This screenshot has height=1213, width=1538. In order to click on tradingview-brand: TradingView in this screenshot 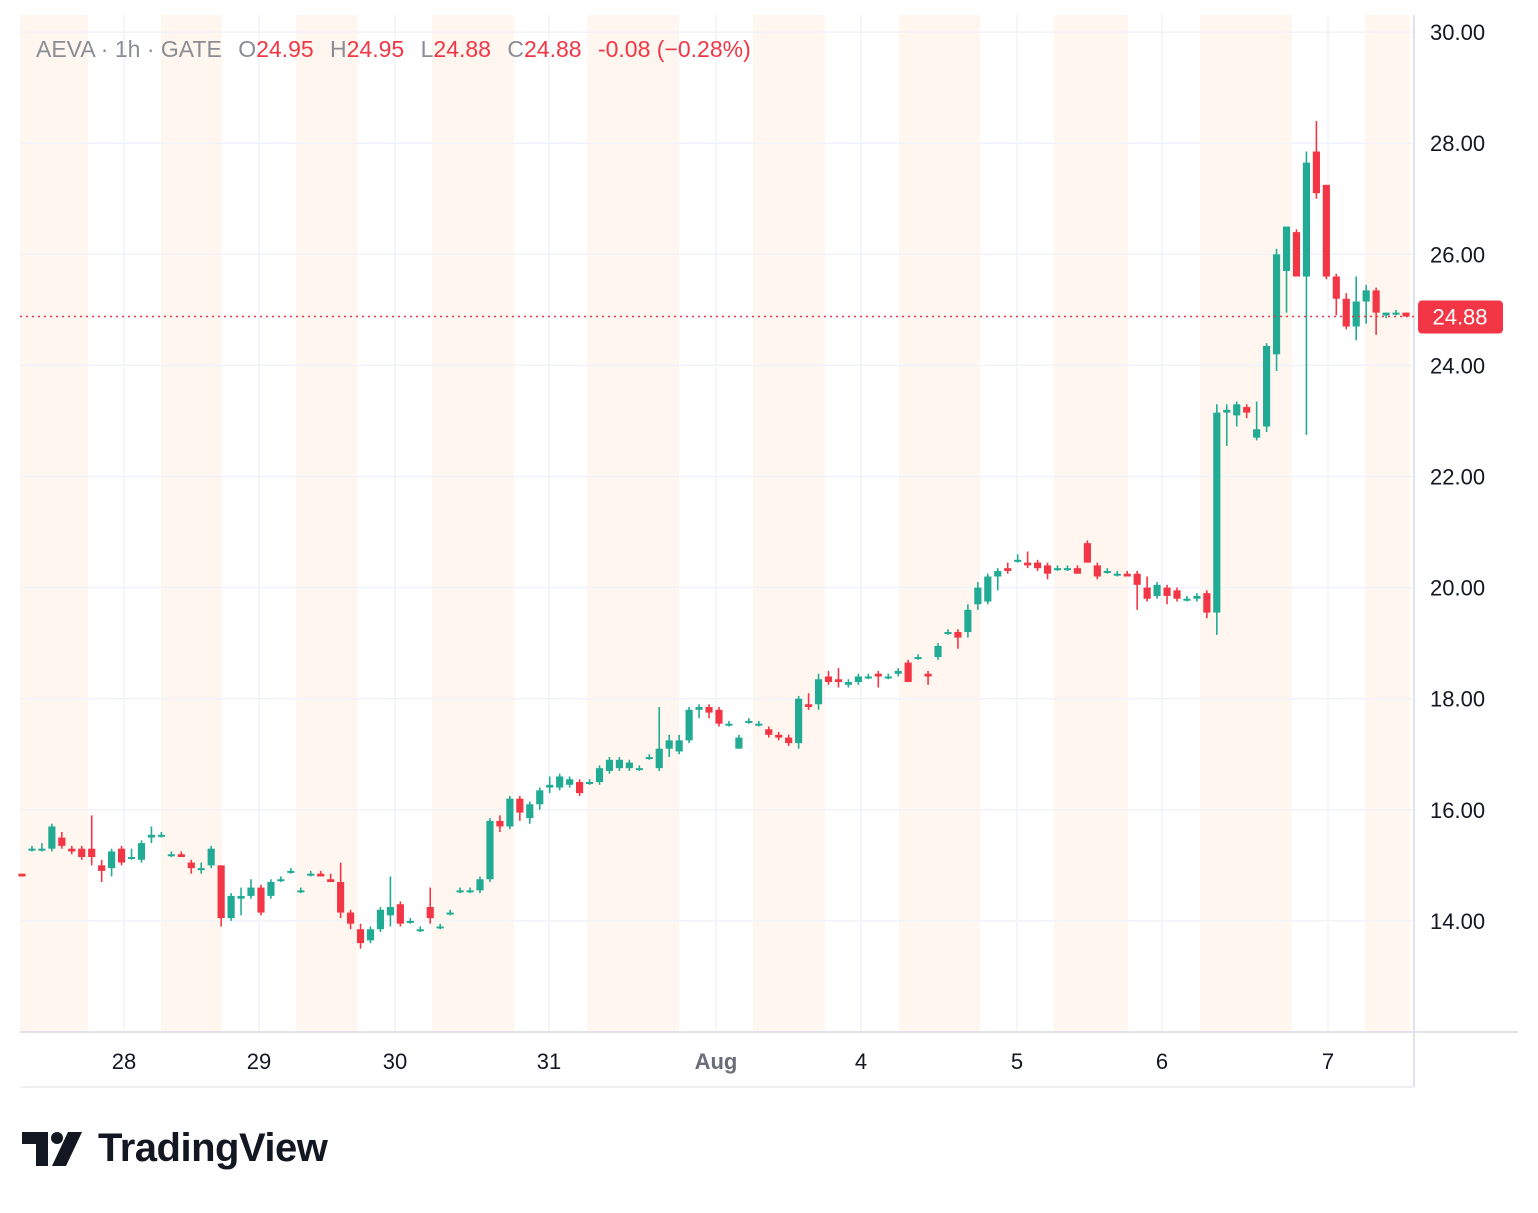, I will do `click(175, 1148)`.